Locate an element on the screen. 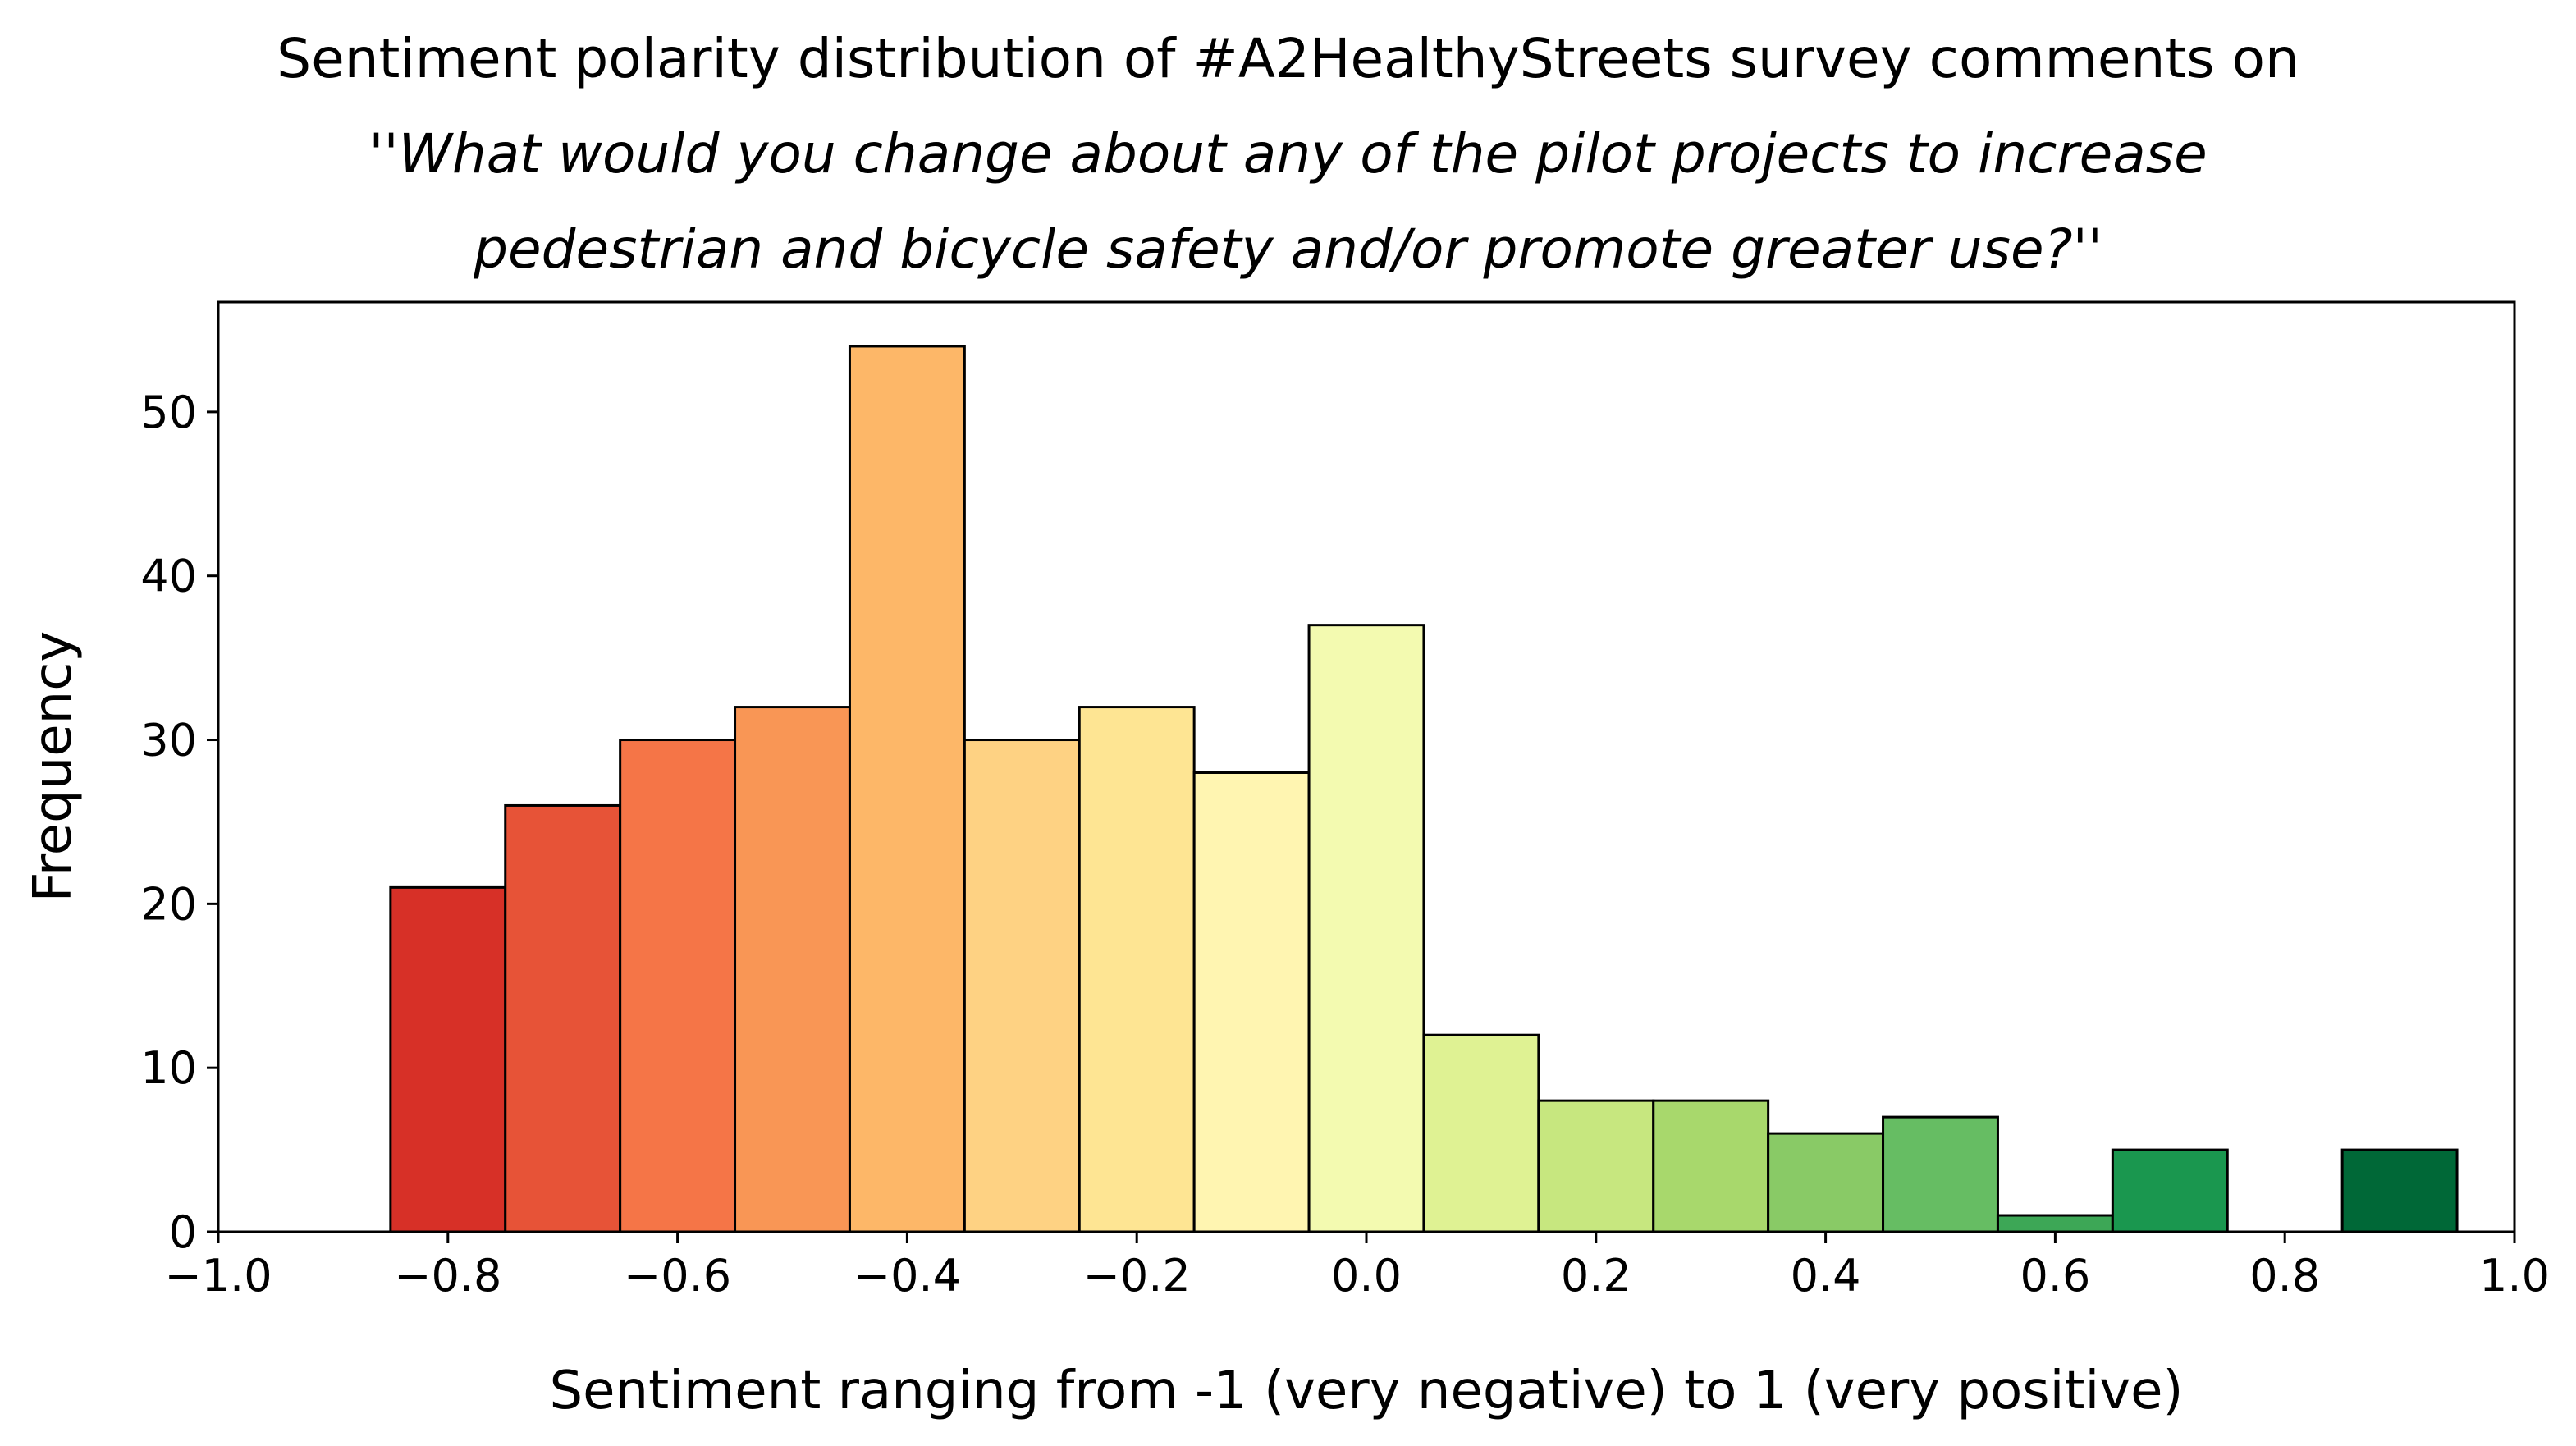 This screenshot has height=1446, width=2576. y-tick-label: 50 is located at coordinates (168, 412).